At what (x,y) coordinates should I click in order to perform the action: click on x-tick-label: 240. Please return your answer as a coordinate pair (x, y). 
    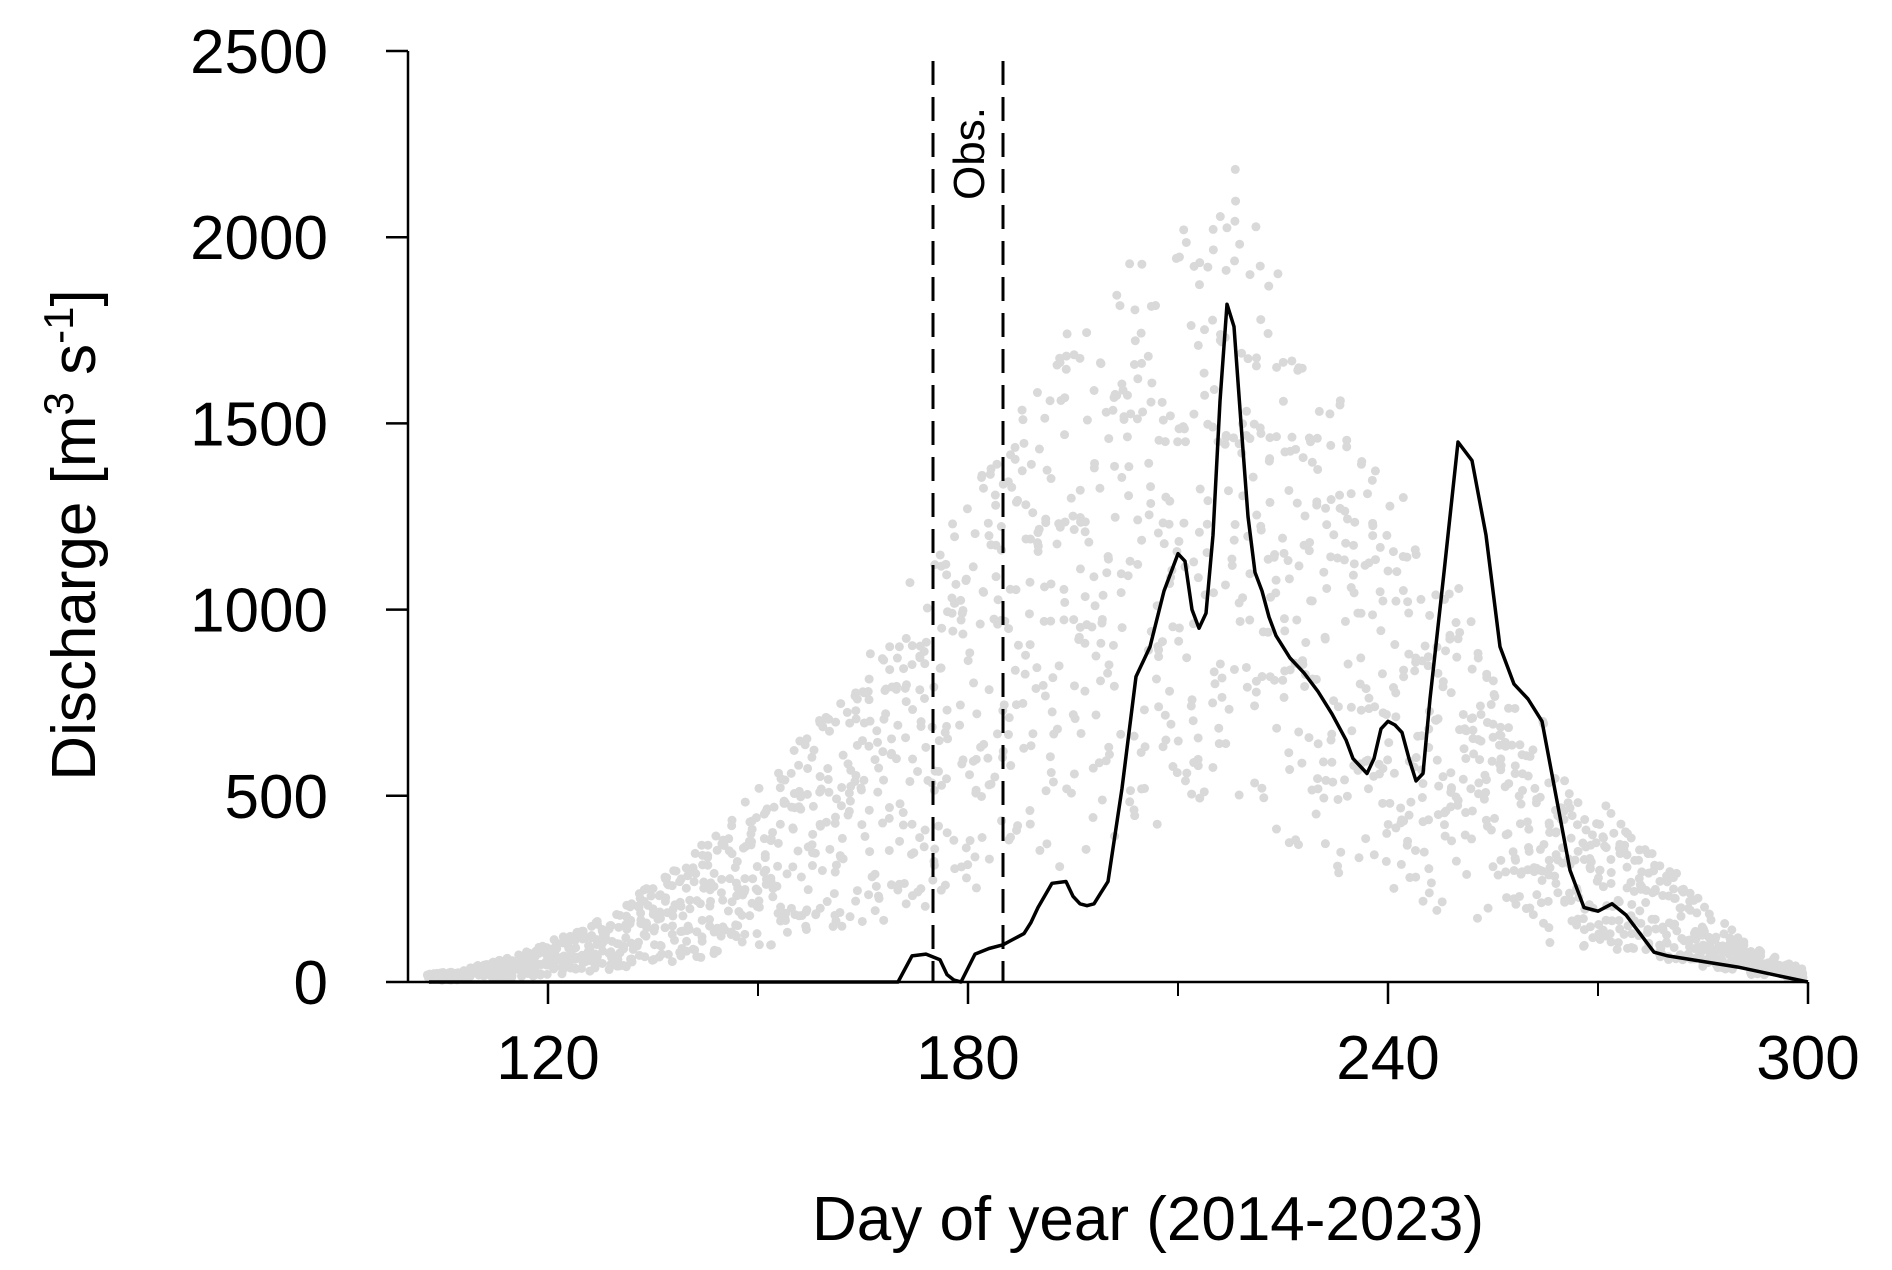
    Looking at the image, I should click on (1387, 1058).